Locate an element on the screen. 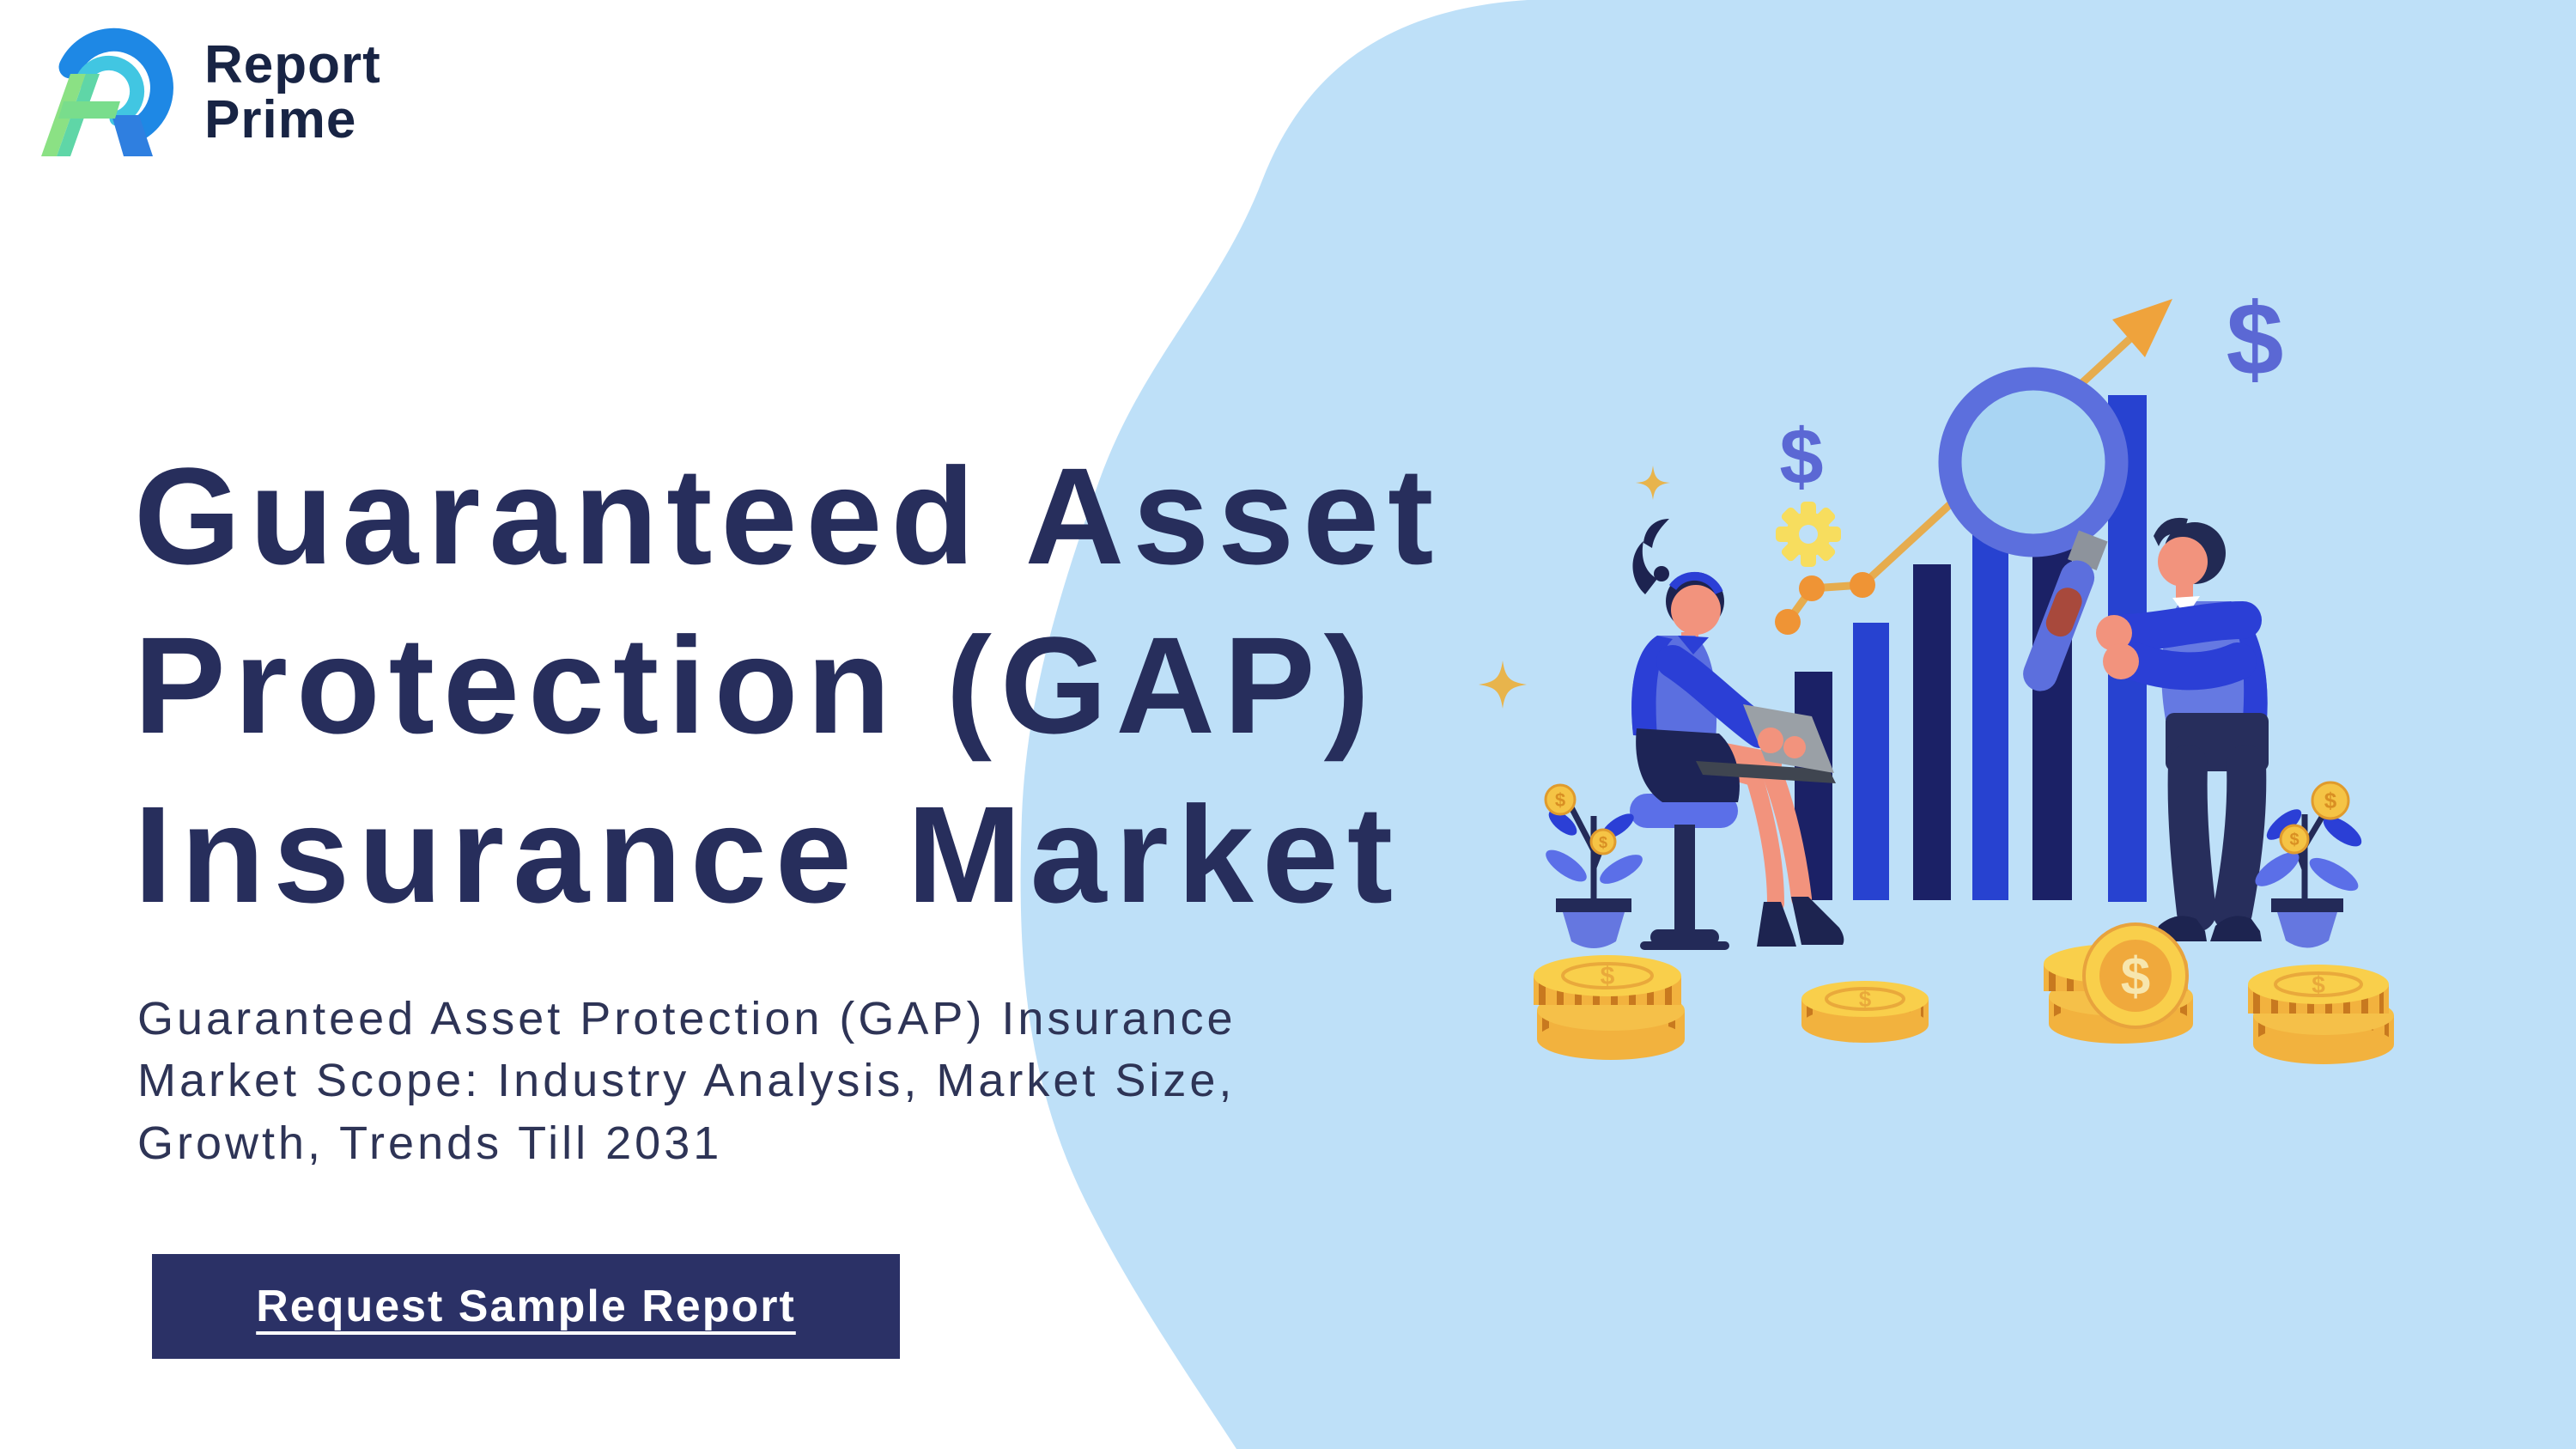 This screenshot has height=1449, width=2576. sparkle-icon is located at coordinates (1575, 587).